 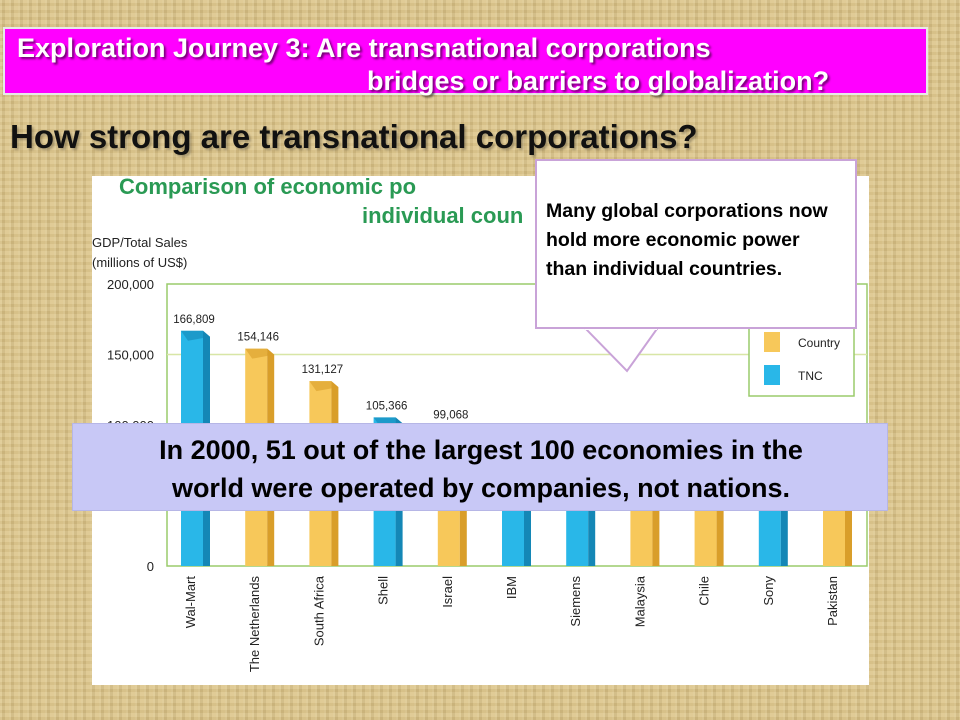 What do you see at coordinates (140, 242) in the screenshot?
I see `y-axis-label-line1: GDP/Total Sales` at bounding box center [140, 242].